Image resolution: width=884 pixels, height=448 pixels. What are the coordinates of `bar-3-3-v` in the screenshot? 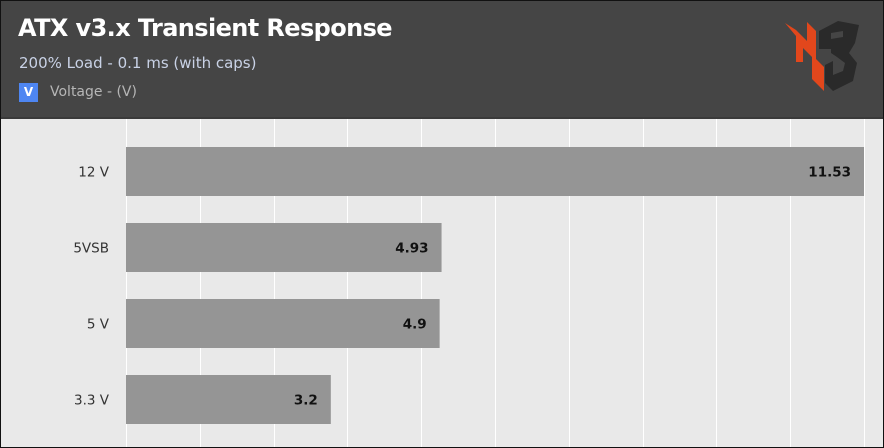 It's located at (228, 399).